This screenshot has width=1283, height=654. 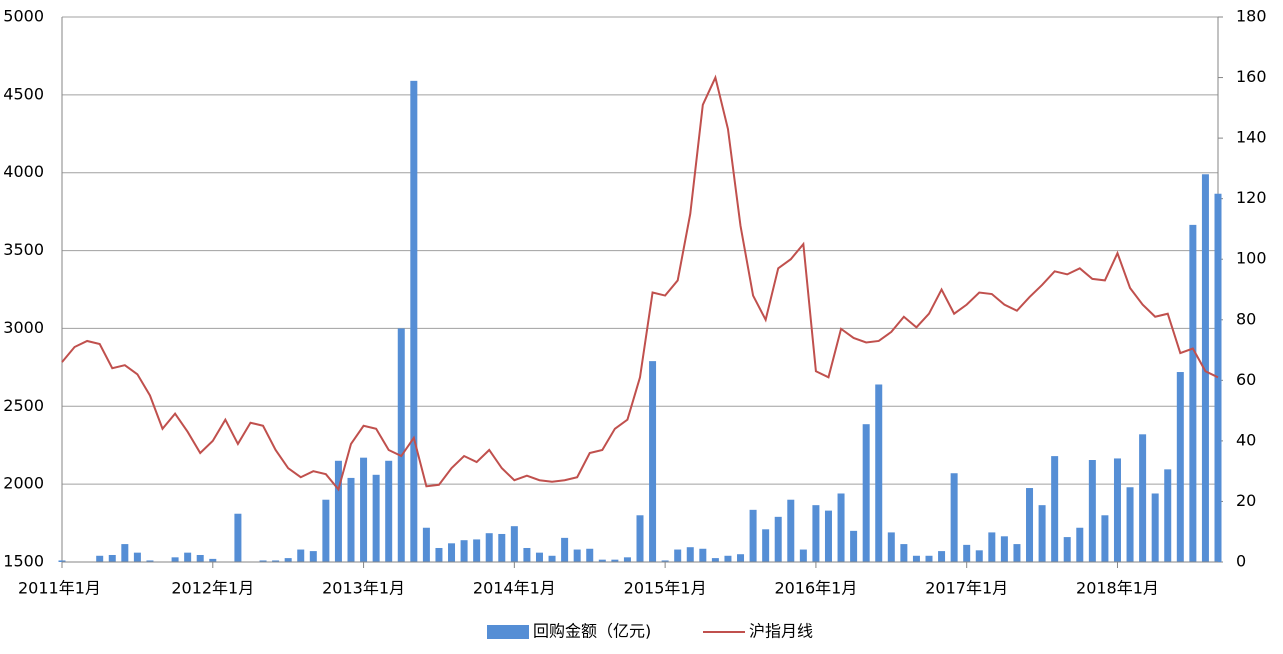 I want to click on y2-tick-label: 20, so click(x=1246, y=500).